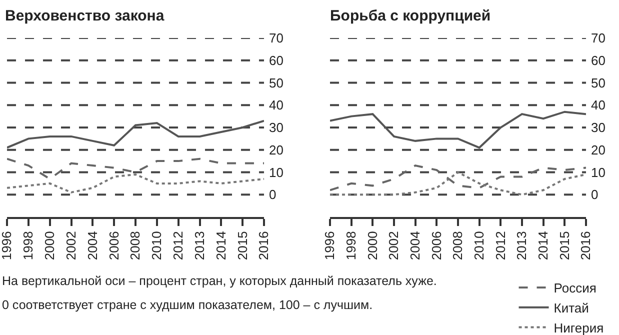 The image size is (619, 335). I want to click on text: 0 соответствует стране с худшим показателем, 100 – с лучшим., so click(187, 305).